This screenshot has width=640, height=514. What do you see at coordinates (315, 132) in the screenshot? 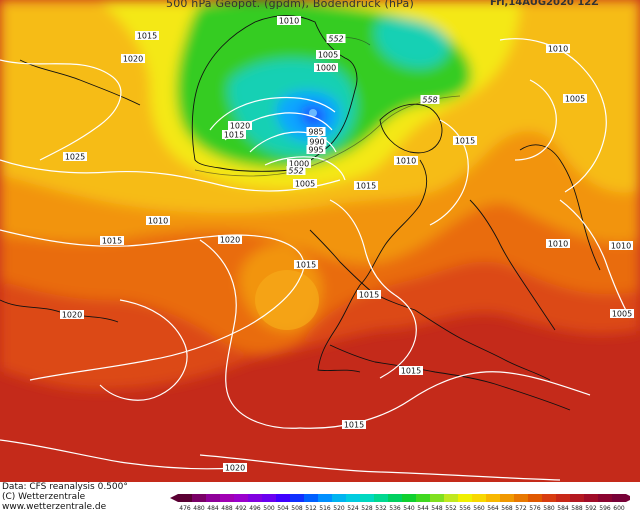
I see `isobar-label: 985` at bounding box center [315, 132].